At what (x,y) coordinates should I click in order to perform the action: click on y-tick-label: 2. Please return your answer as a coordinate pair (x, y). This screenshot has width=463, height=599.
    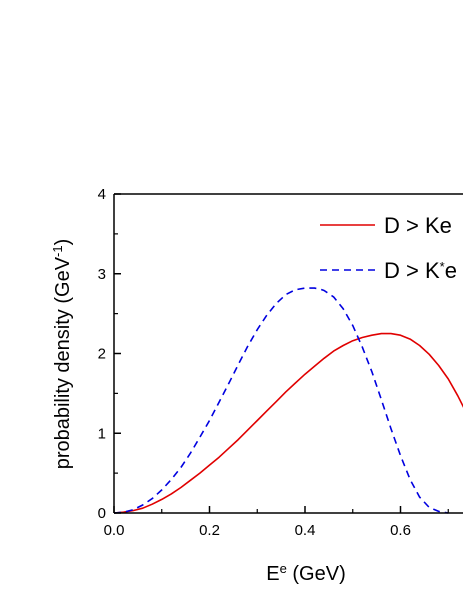
    Looking at the image, I should click on (102, 354).